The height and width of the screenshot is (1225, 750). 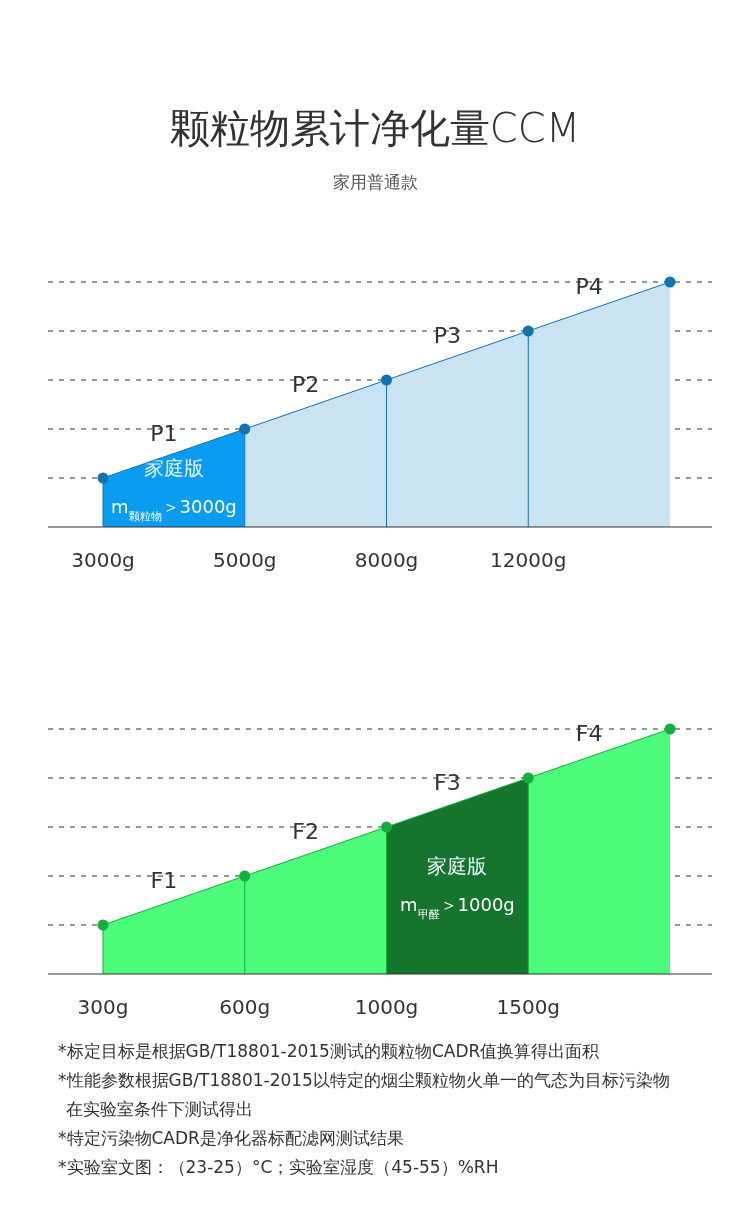 What do you see at coordinates (375, 182) in the screenshot?
I see `chart-subtitle: 家用普通款` at bounding box center [375, 182].